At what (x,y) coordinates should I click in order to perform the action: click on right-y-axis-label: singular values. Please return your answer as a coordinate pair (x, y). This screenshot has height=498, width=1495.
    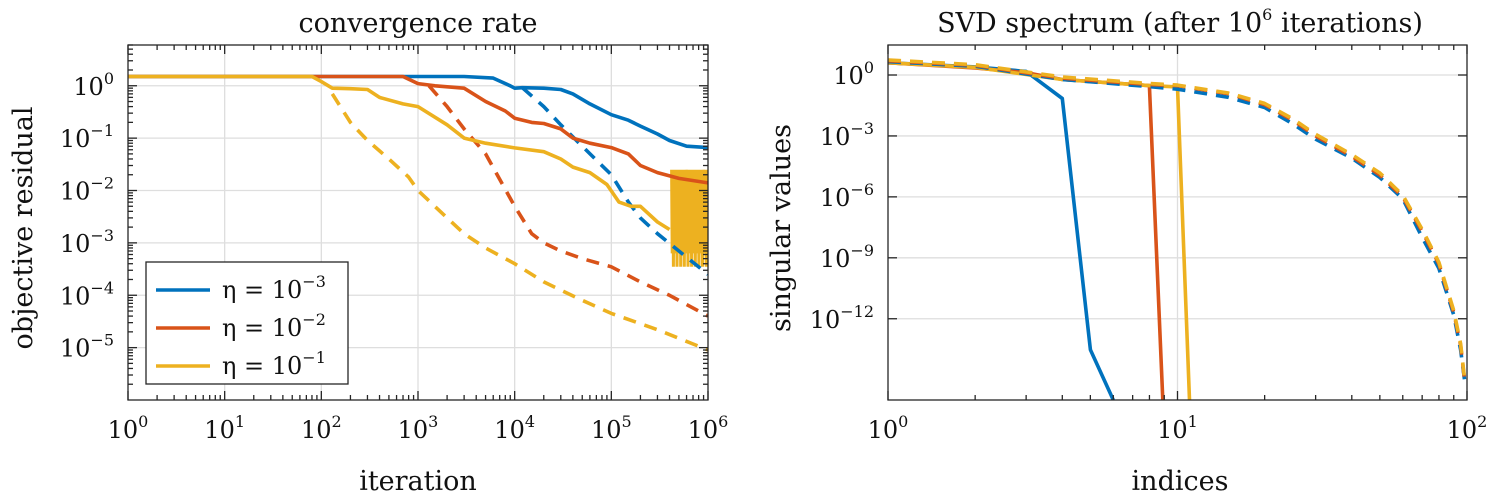
    Looking at the image, I should click on (781, 228).